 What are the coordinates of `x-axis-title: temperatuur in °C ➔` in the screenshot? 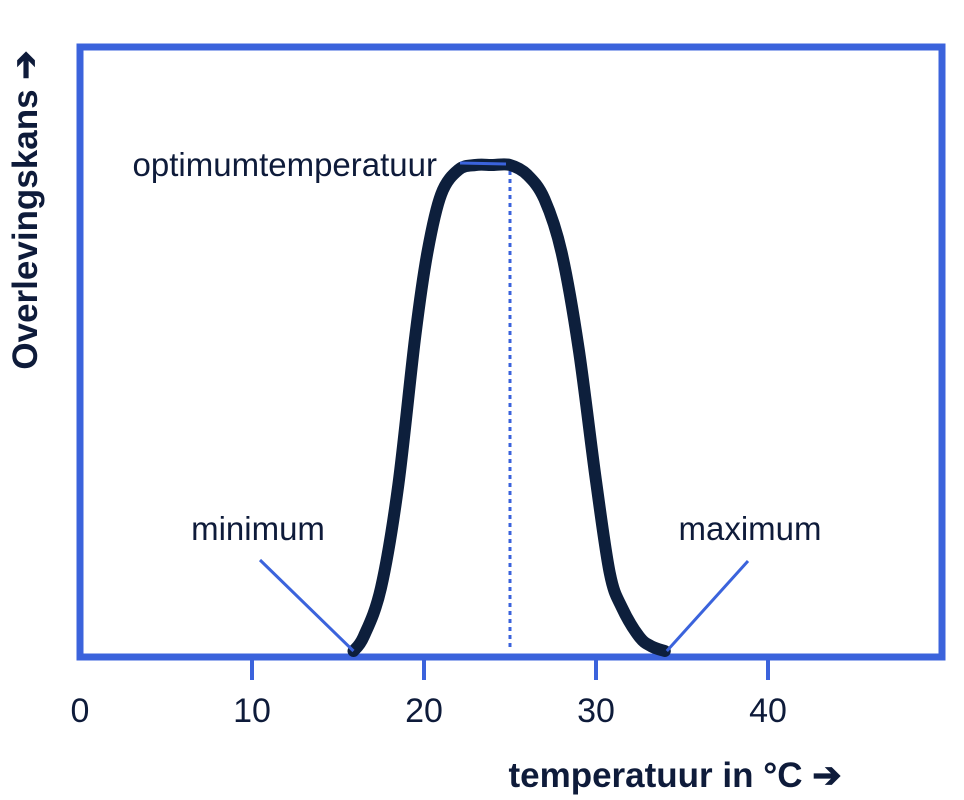 It's located at (674, 775).